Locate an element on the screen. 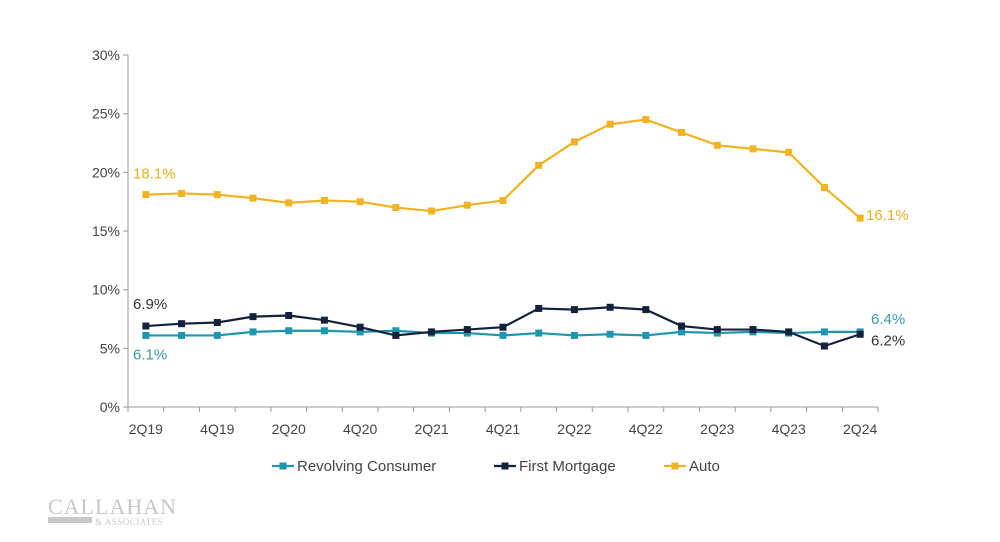  callahan-logo: CALLAHAN & ASSOCIATES is located at coordinates (112, 510).